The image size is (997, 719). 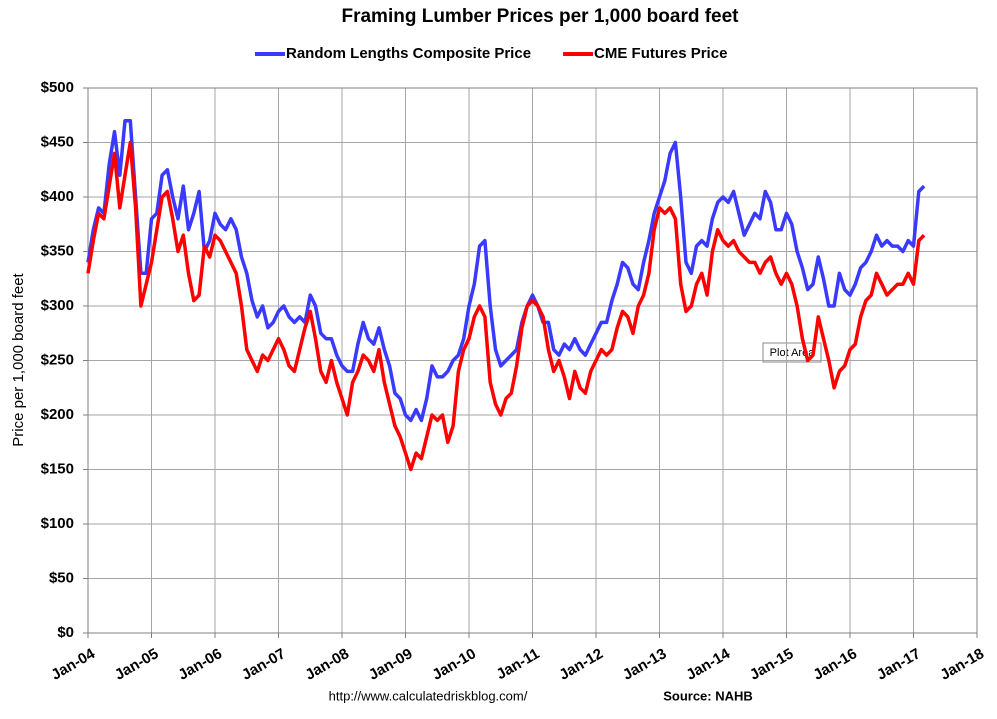 I want to click on source: Source: NAHB, so click(x=708, y=695).